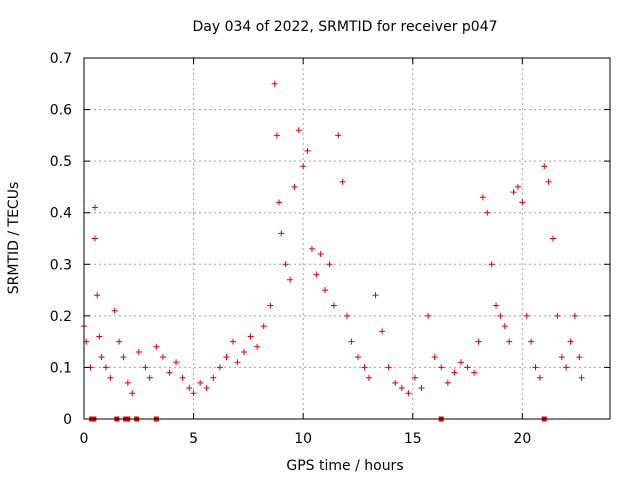 The width and height of the screenshot is (640, 480). Describe the element at coordinates (61, 59) in the screenshot. I see `y-tick-label: 0.7` at that location.